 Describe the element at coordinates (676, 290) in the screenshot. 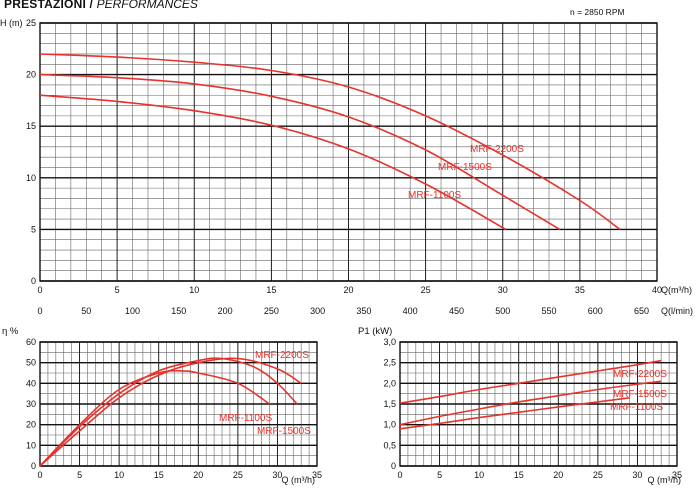

I see `head-x-axis-label: Q(m³/h)` at that location.